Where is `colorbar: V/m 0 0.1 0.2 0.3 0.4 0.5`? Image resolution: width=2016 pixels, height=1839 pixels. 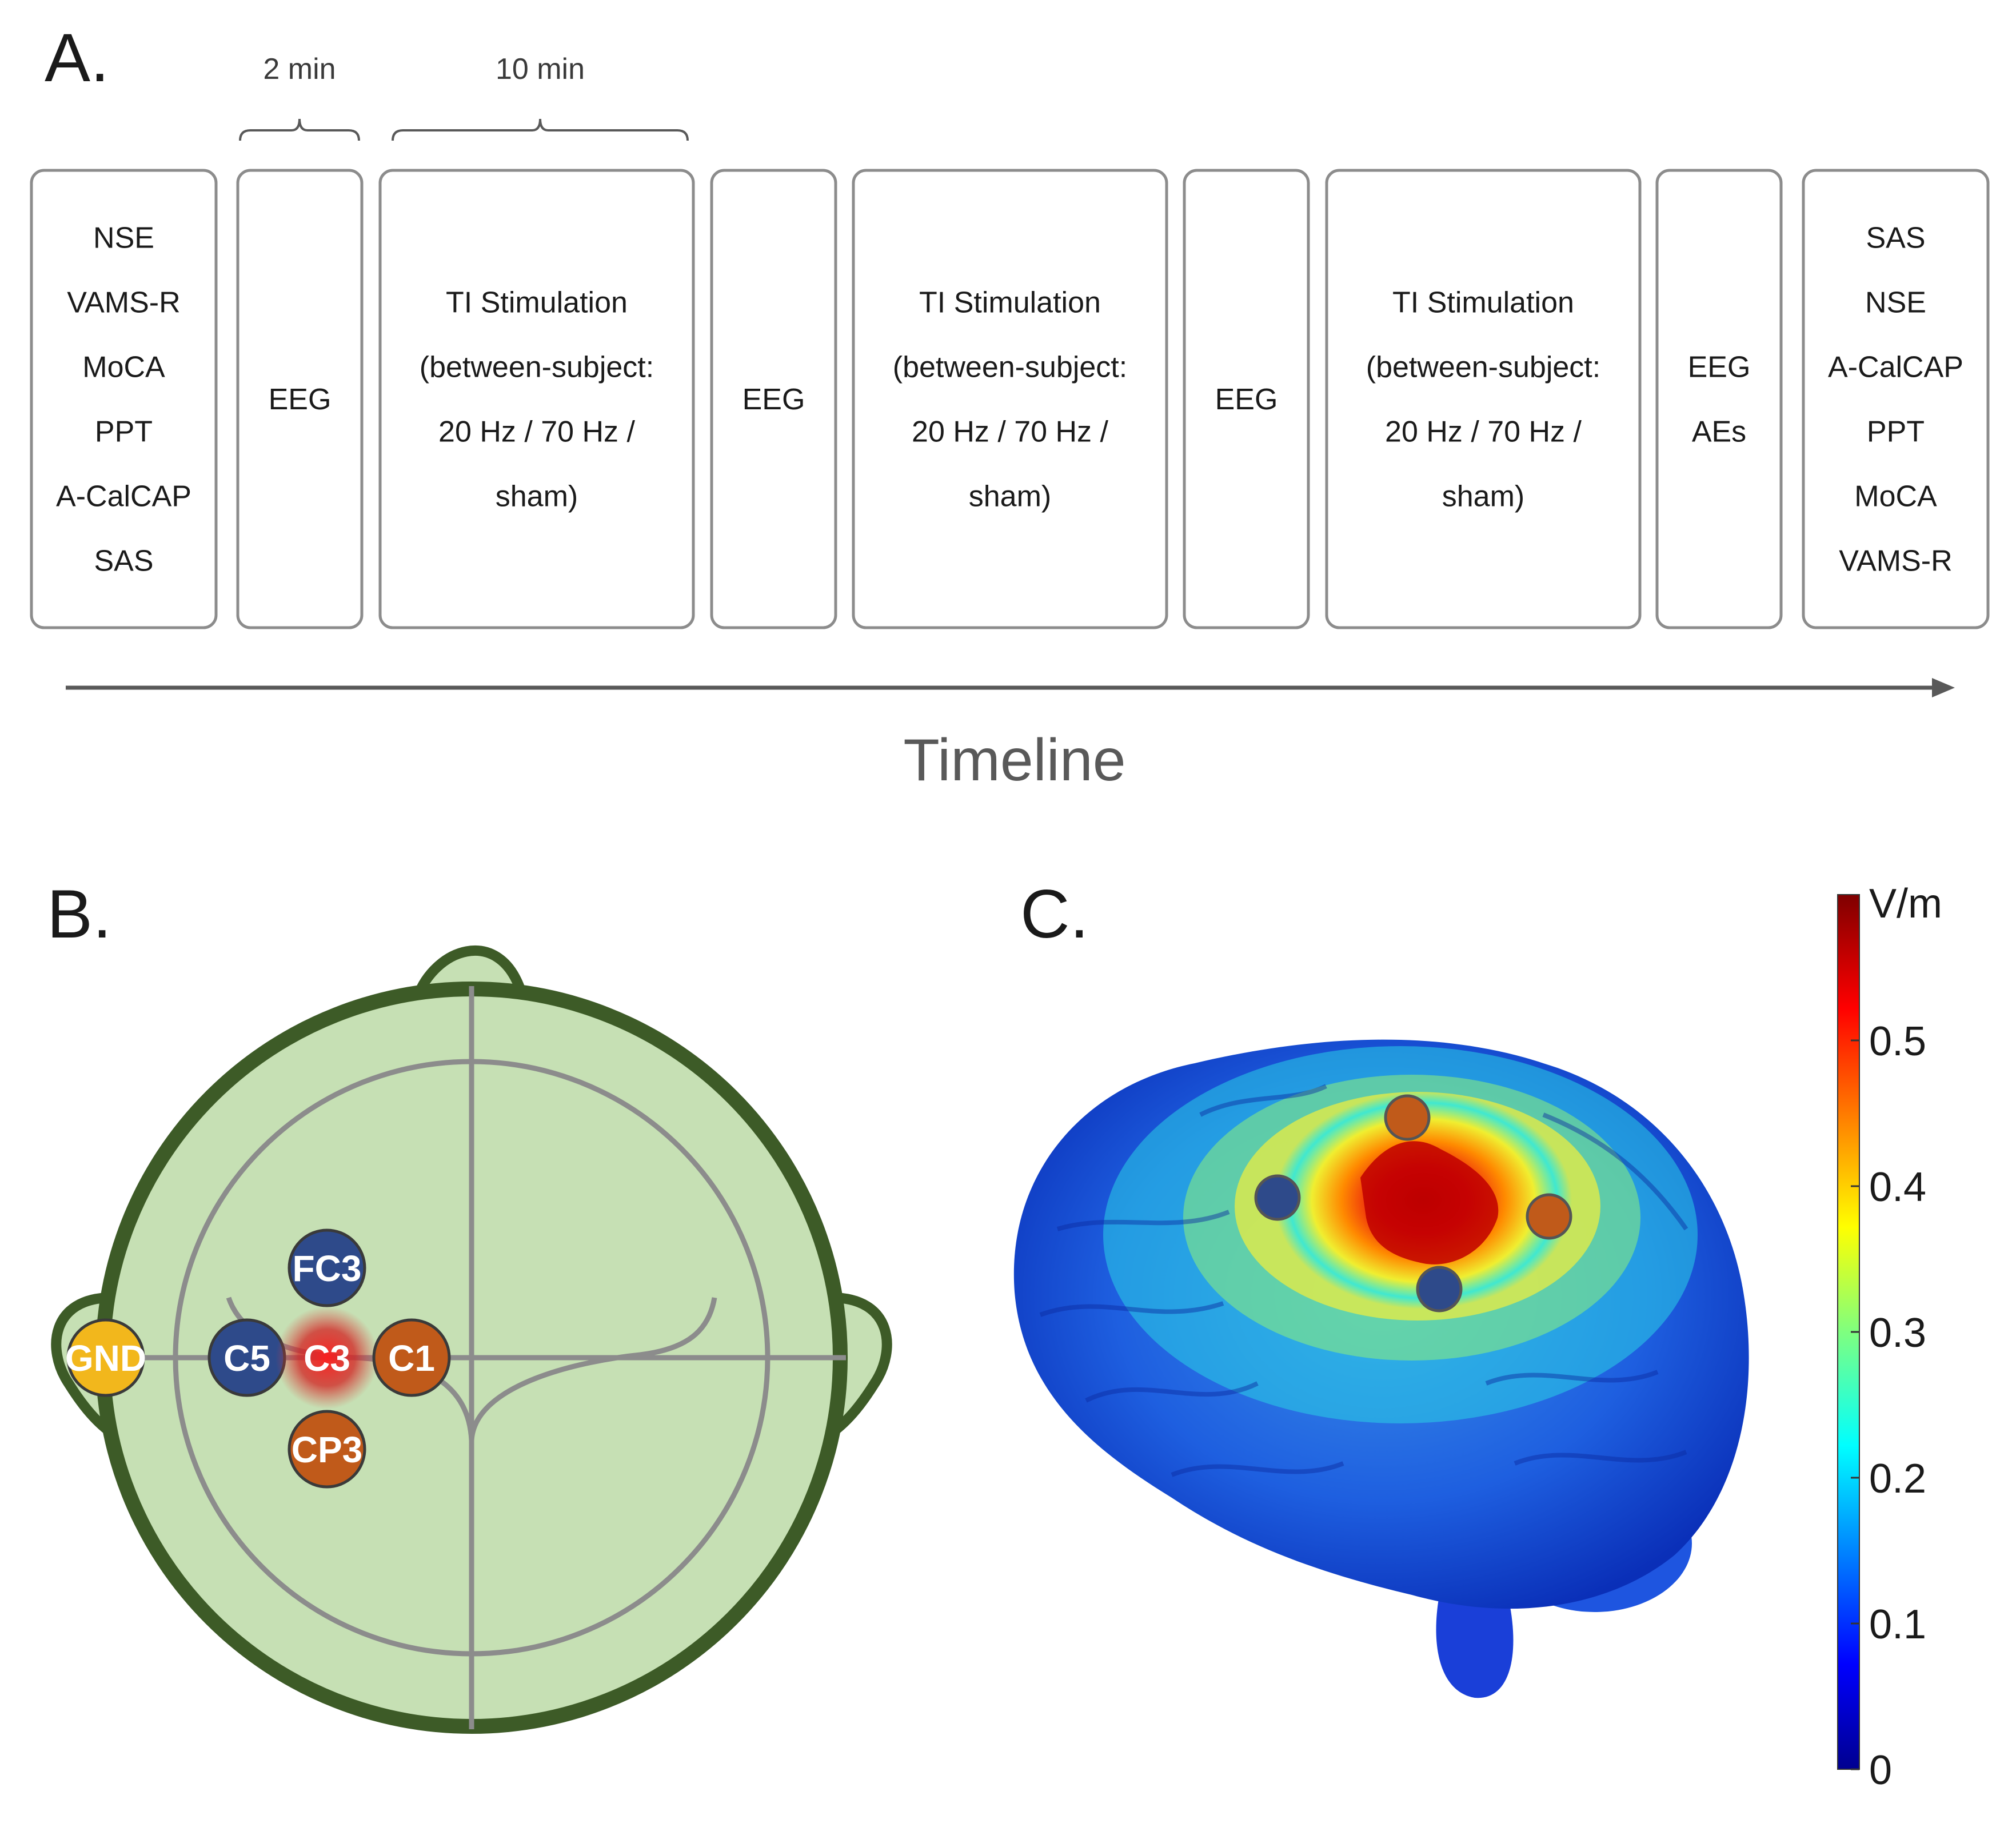
colorbar: V/m 0 0.1 0.2 0.3 0.4 0.5 is located at coordinates (1889, 1337).